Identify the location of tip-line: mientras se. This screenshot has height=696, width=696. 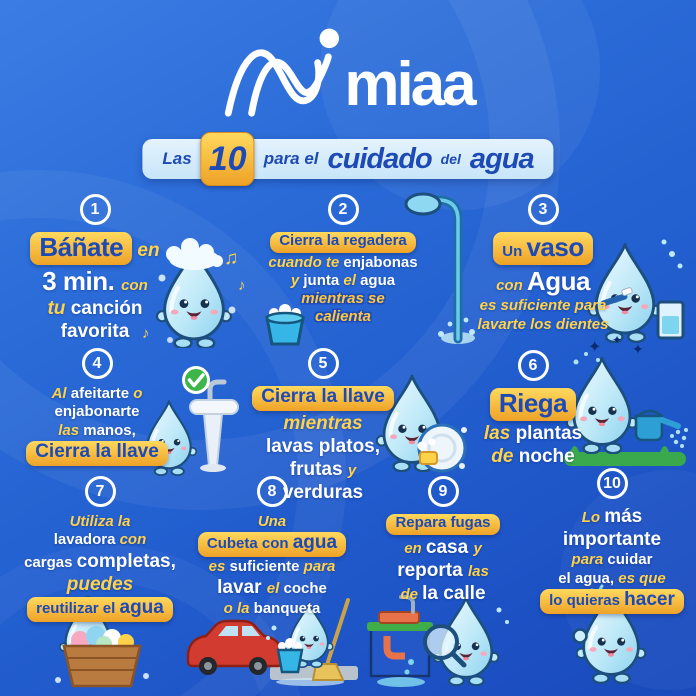
(342, 299).